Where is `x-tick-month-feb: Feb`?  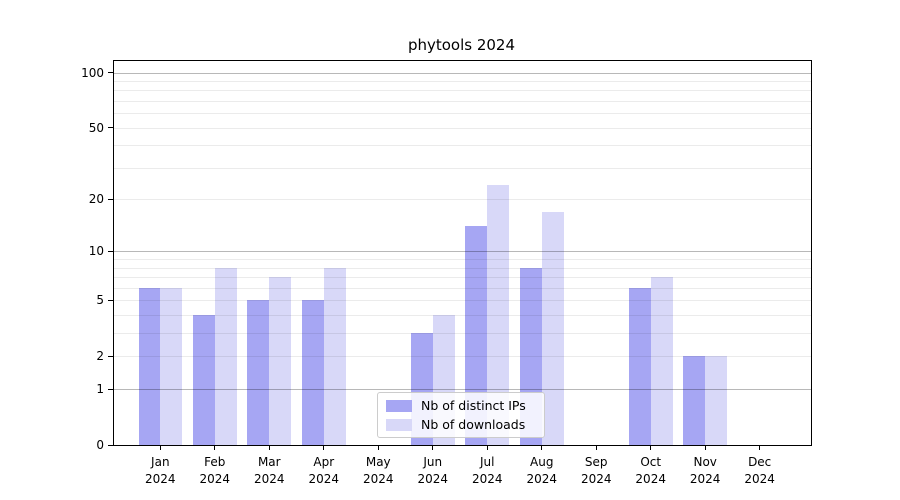
x-tick-month-feb: Feb is located at coordinates (215, 462).